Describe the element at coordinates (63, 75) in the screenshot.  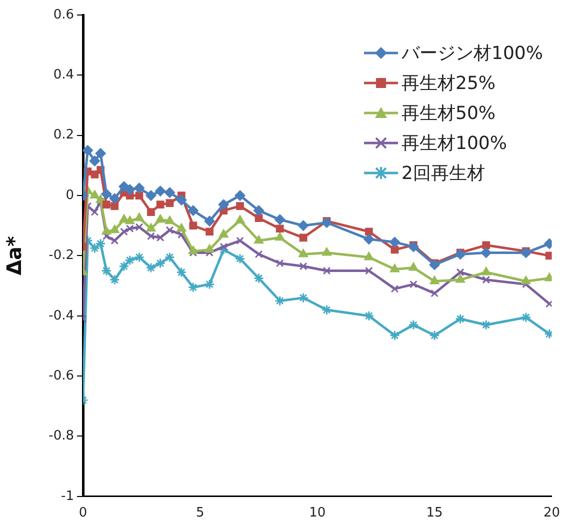
I see `y-tick-label: 0.4` at that location.